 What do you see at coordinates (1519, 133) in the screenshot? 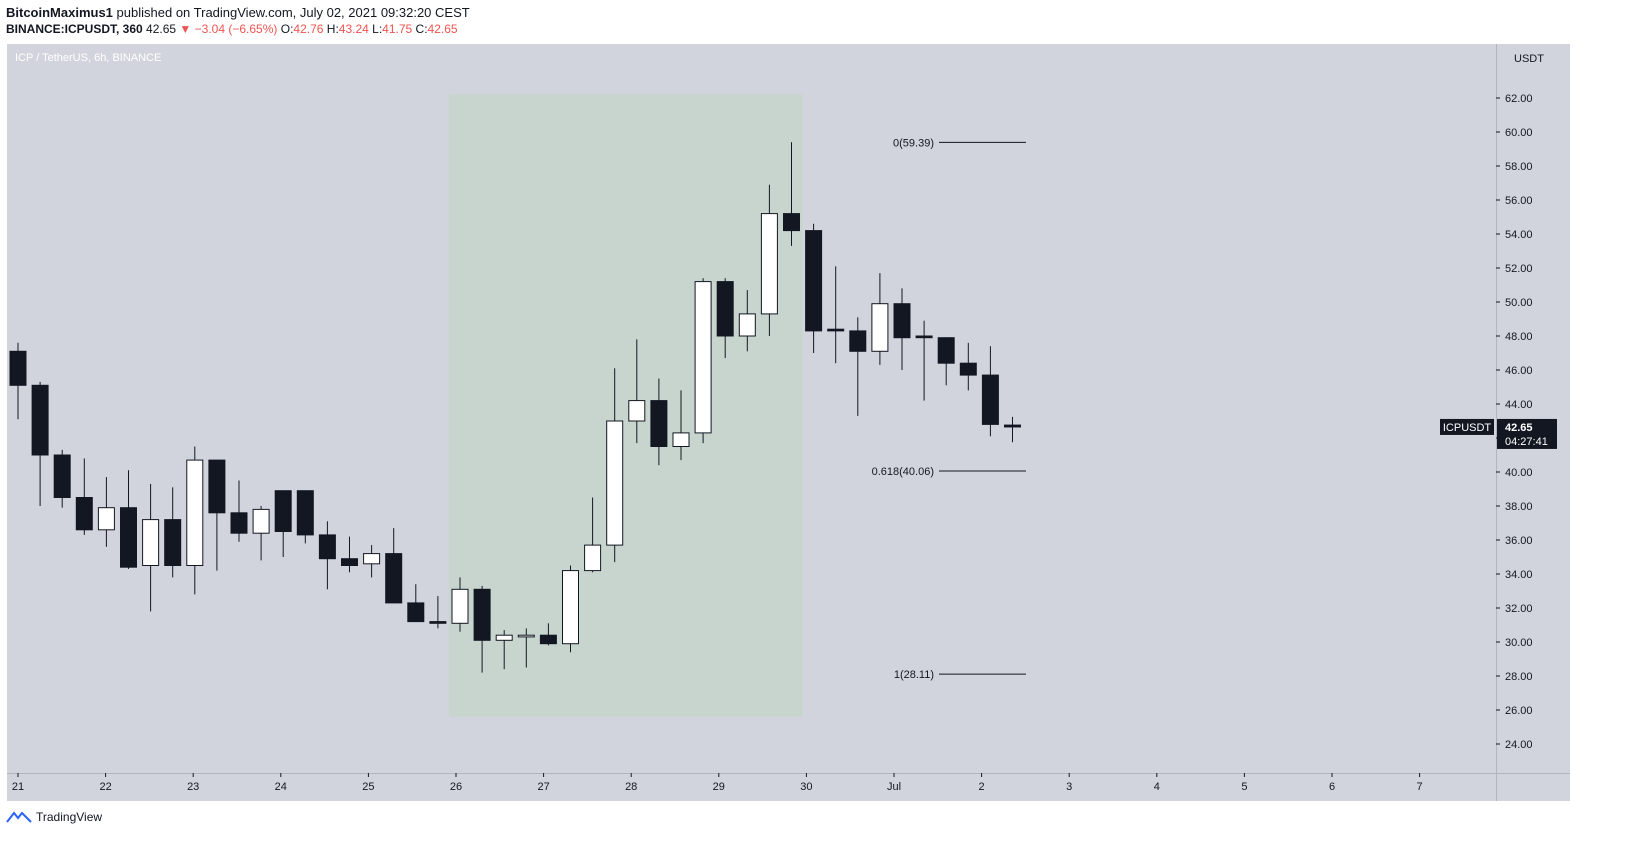
I see `y-tick-label: 60.00` at bounding box center [1519, 133].